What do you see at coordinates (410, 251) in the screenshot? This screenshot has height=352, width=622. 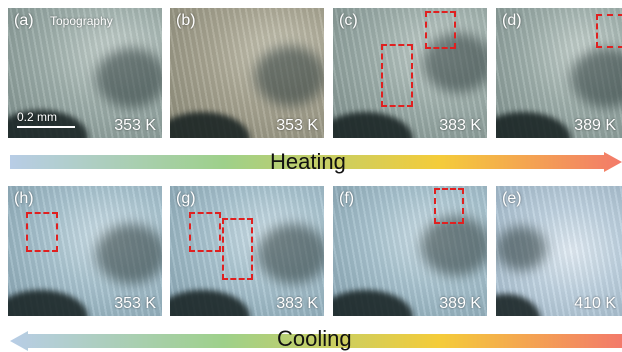 I see `micrograph-f: (f) 389 K` at bounding box center [410, 251].